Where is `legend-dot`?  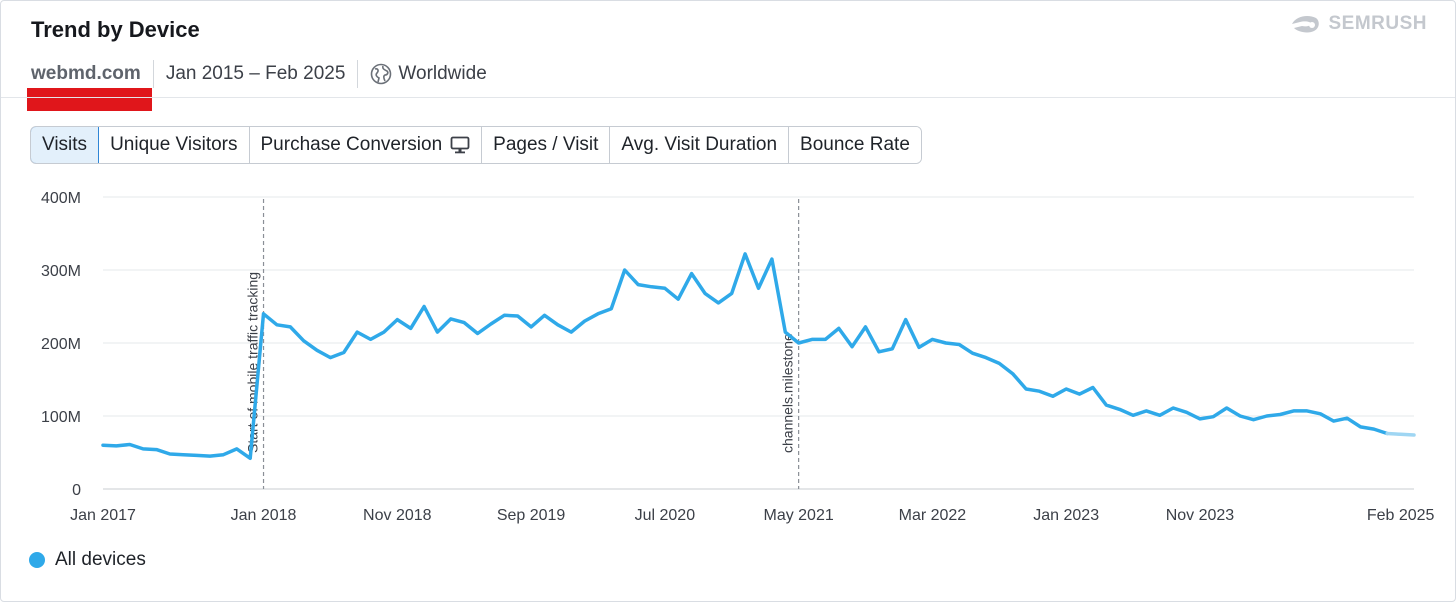
legend-dot is located at coordinates (37, 560).